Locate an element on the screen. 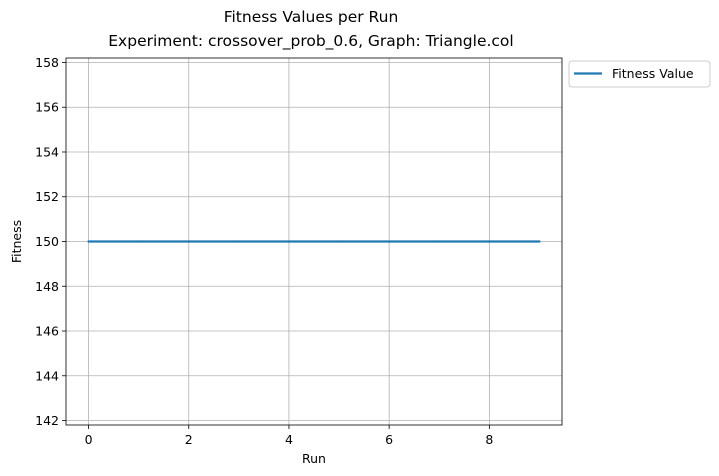  y-tick-label: 146 is located at coordinates (47, 331).